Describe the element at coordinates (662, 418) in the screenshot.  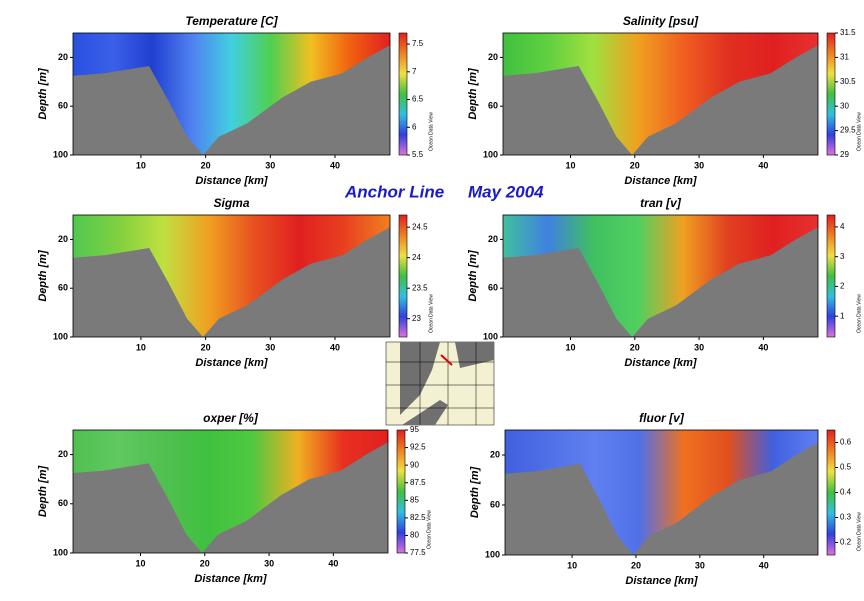
I see `panel-title: fluor [v]` at that location.